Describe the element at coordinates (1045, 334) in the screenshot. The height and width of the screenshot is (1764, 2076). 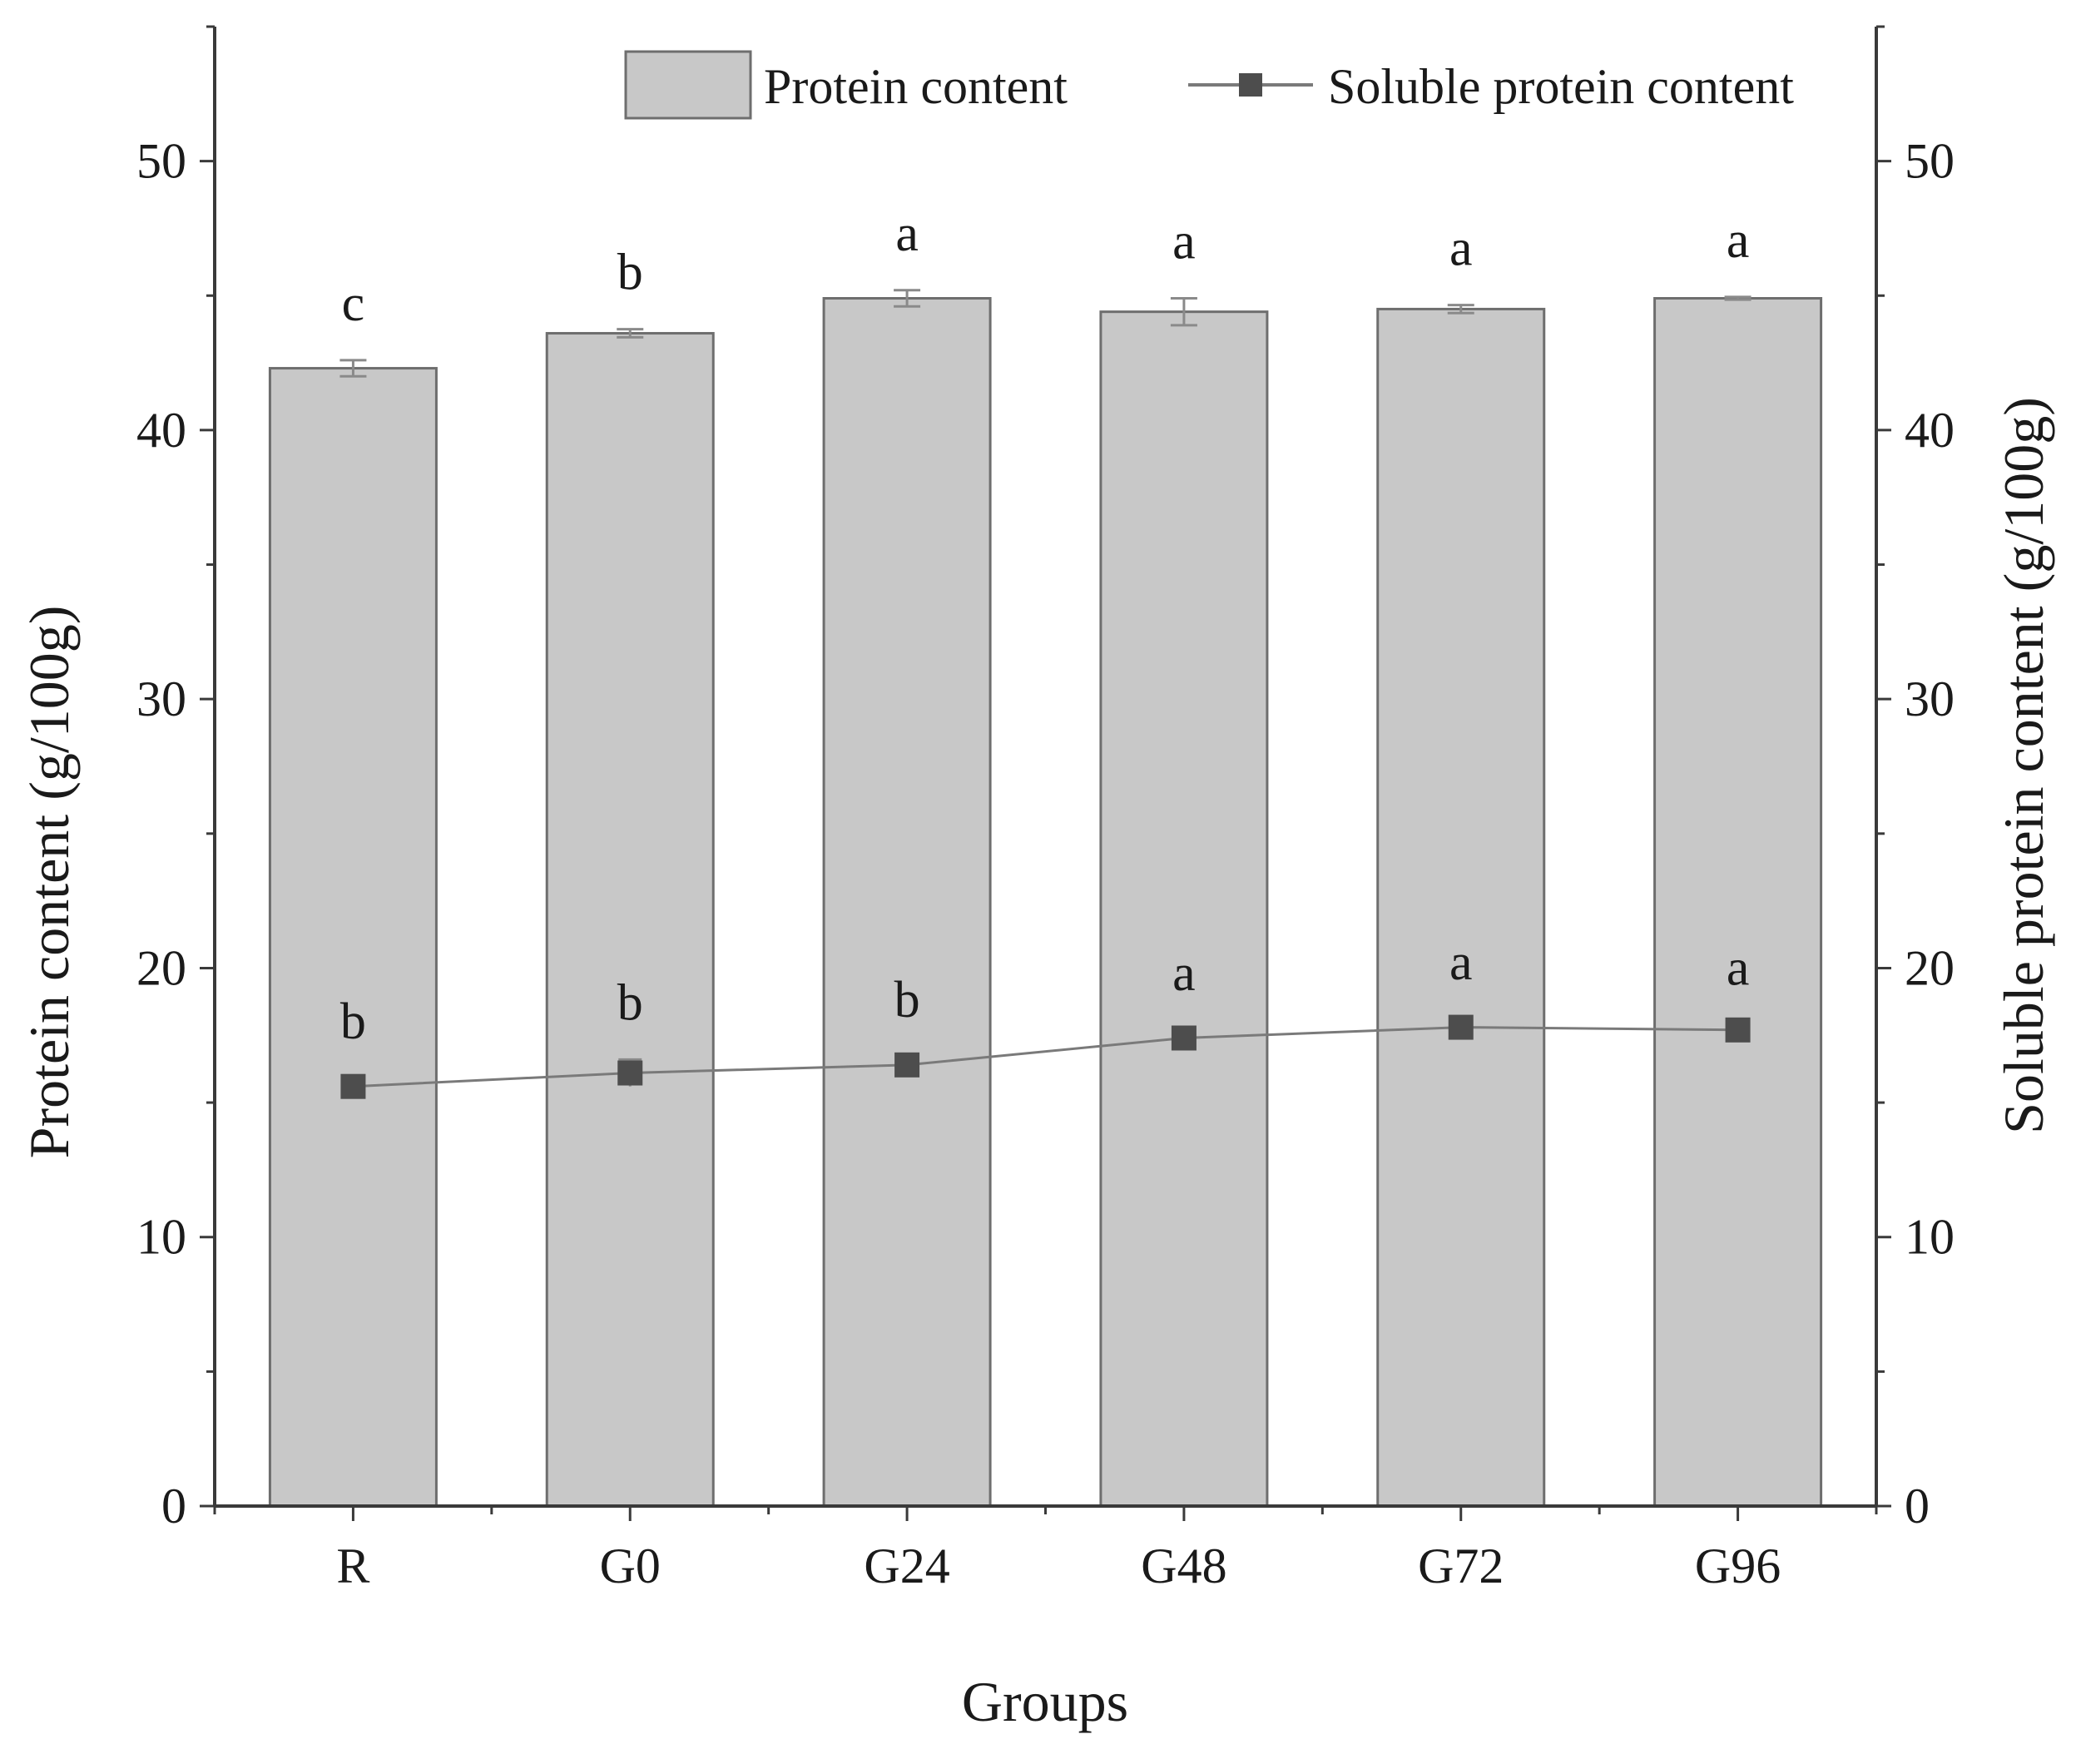
I see `error-bars` at that location.